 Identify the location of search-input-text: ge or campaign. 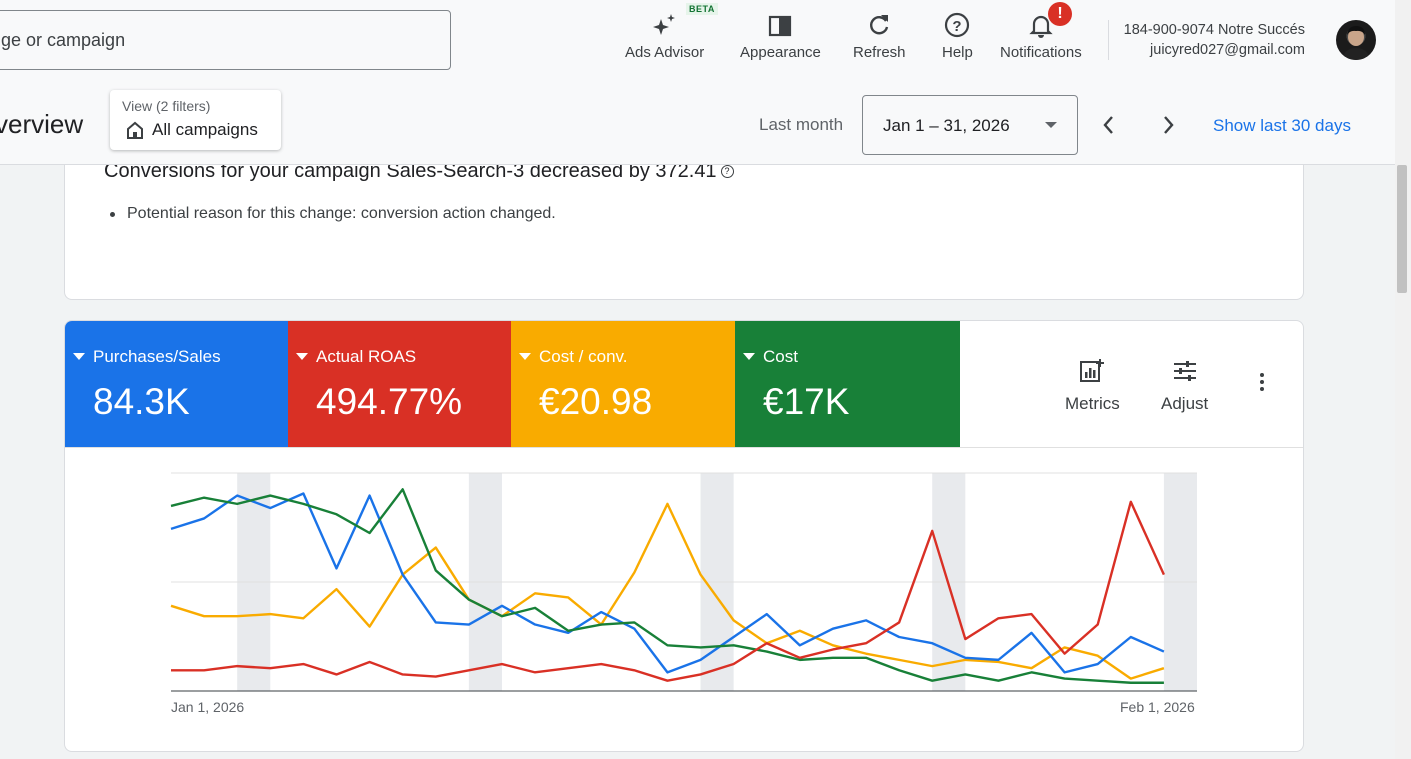
(63, 40).